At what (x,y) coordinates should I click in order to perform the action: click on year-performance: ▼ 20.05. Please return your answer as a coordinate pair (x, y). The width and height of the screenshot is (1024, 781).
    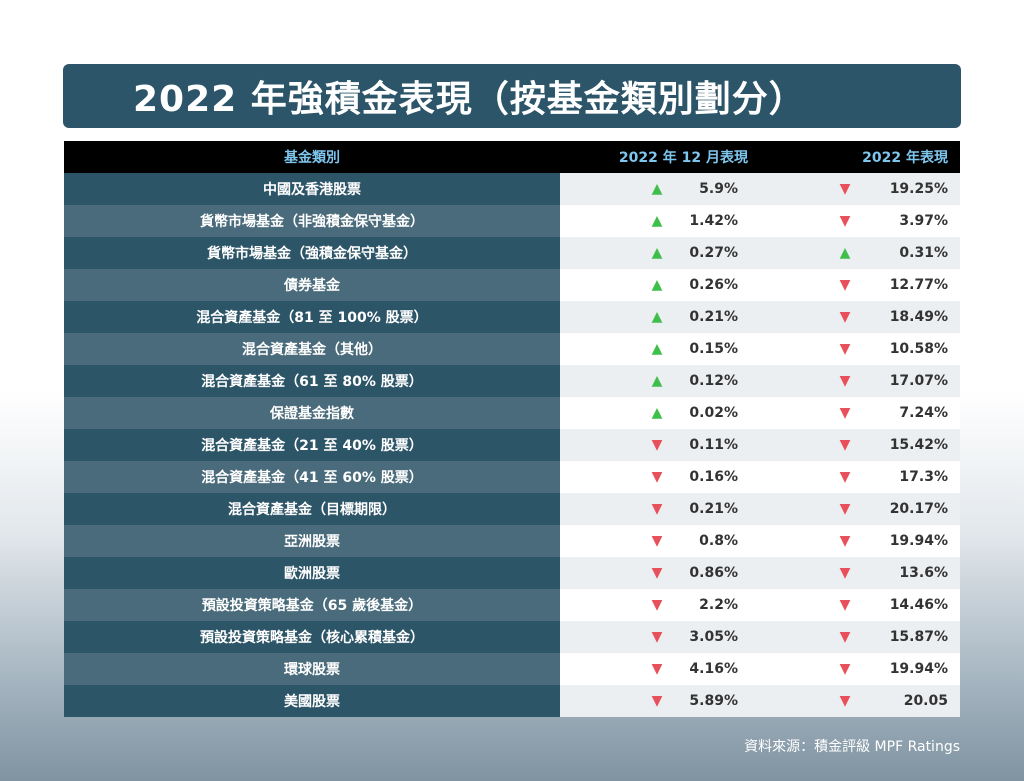
    Looking at the image, I should click on (855, 701).